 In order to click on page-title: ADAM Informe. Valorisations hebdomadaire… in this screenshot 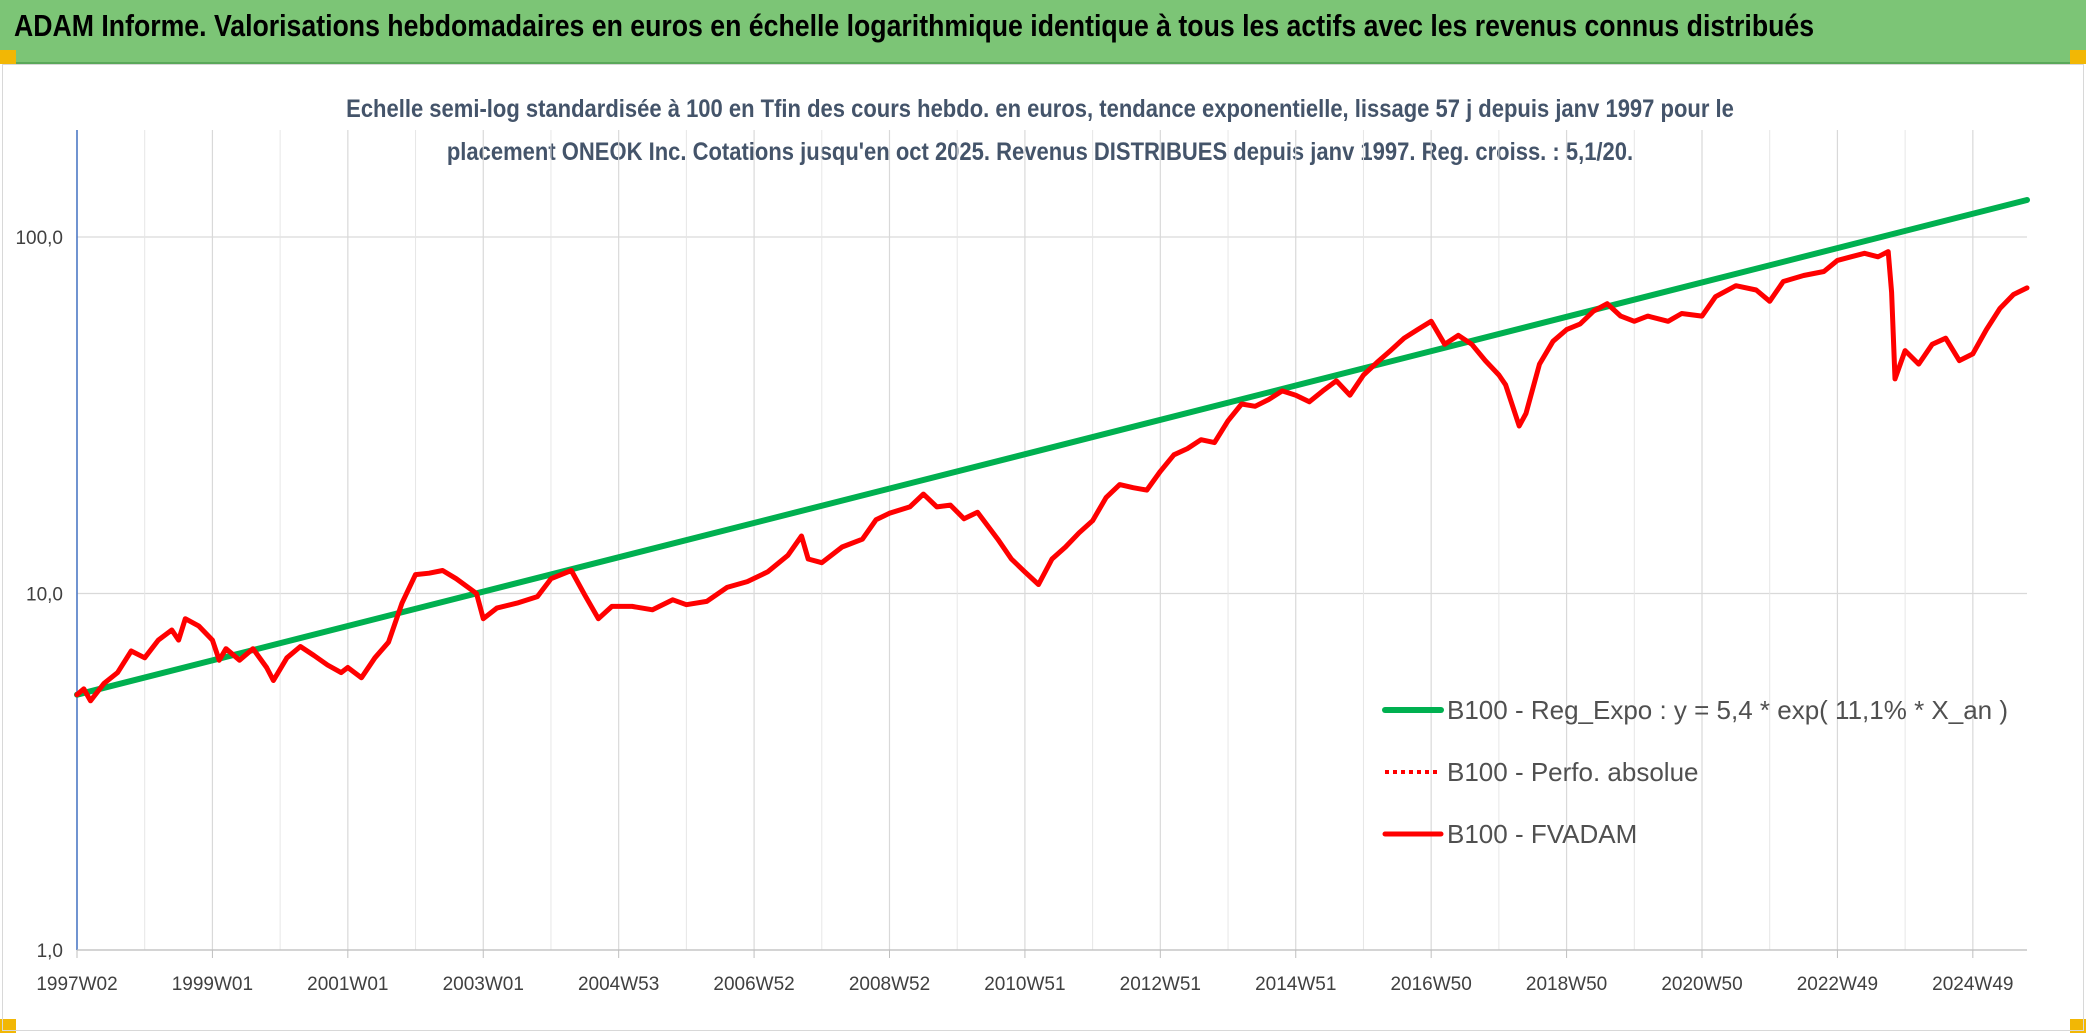, I will do `click(914, 25)`.